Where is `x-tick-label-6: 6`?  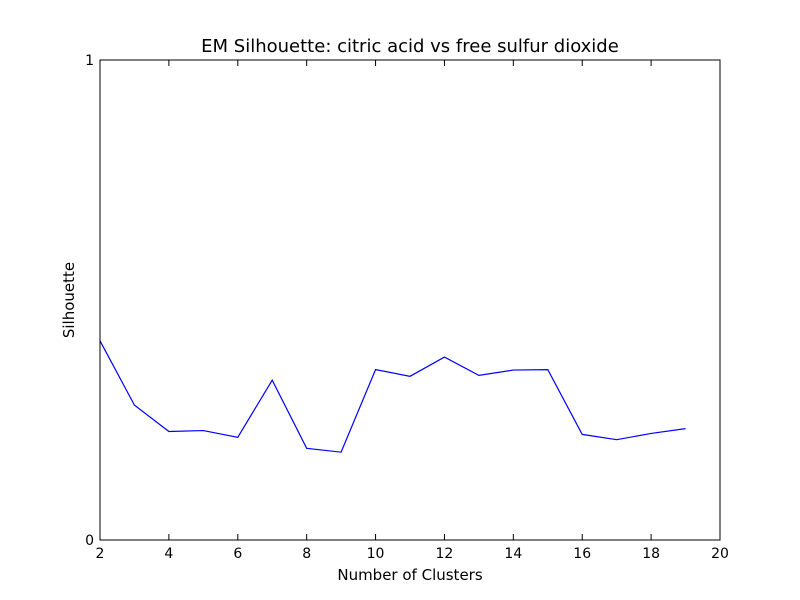 x-tick-label-6: 6 is located at coordinates (237, 554).